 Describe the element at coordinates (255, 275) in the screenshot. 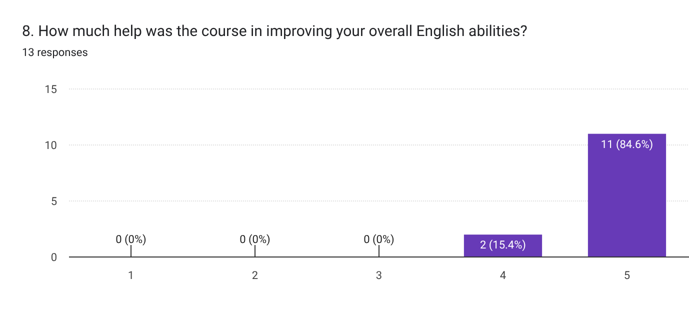

I see `x-tick-label: 2` at that location.